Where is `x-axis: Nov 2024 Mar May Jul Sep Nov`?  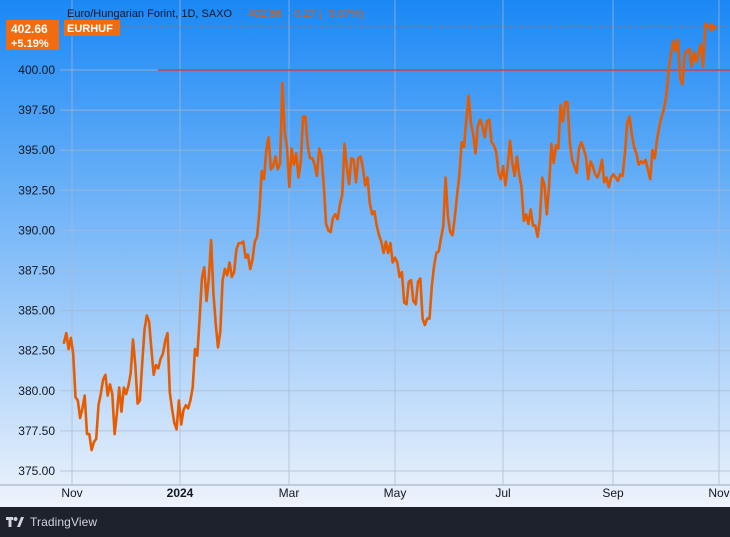
x-axis: Nov 2024 Mar May Jul Sep Nov is located at coordinates (395, 493).